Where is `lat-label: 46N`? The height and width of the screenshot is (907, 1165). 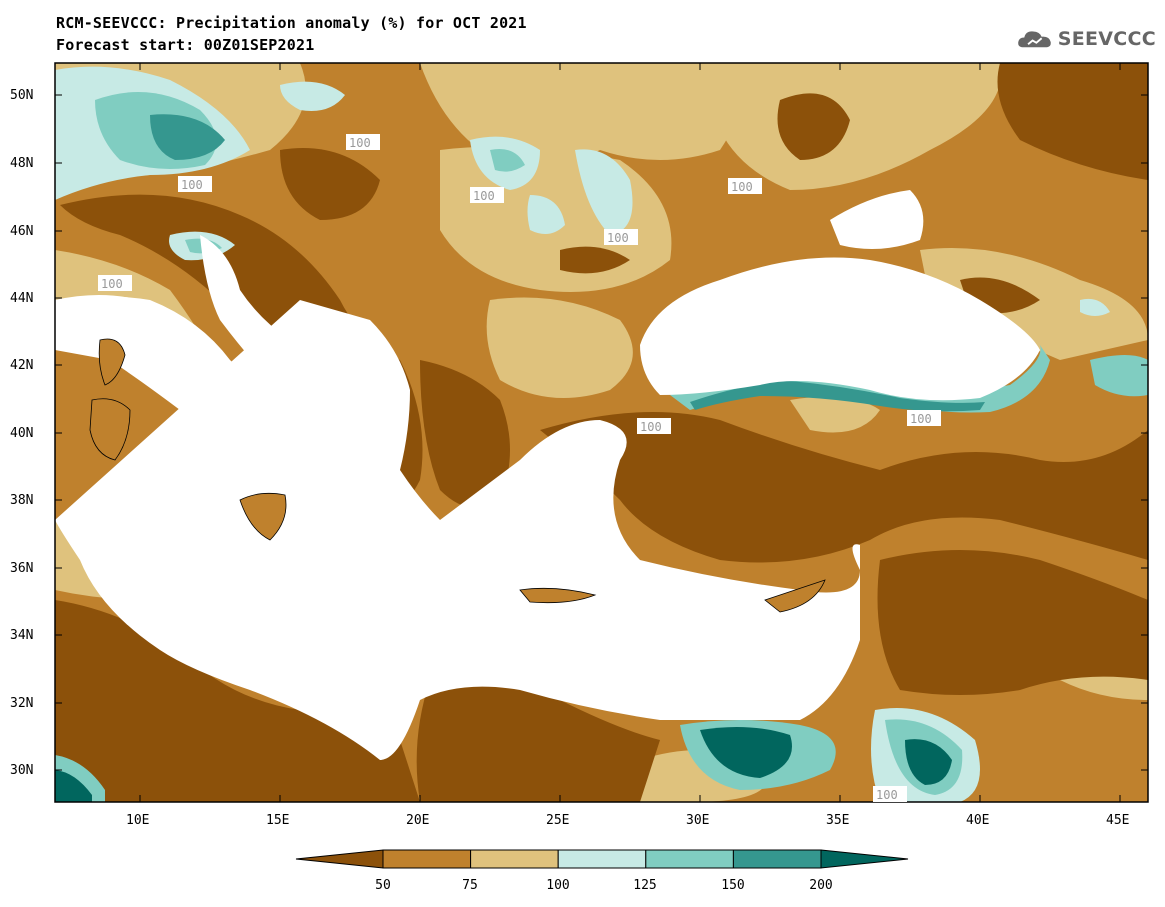
lat-label: 46N is located at coordinates (21, 231).